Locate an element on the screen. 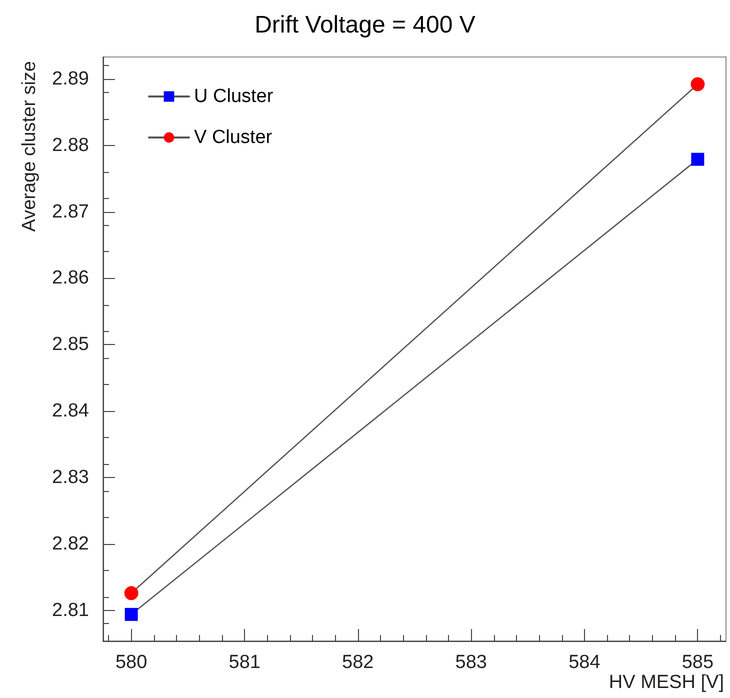 Image resolution: width=730 pixels, height=698 pixels. chart-title: Drift Voltage = 400 V is located at coordinates (365, 25).